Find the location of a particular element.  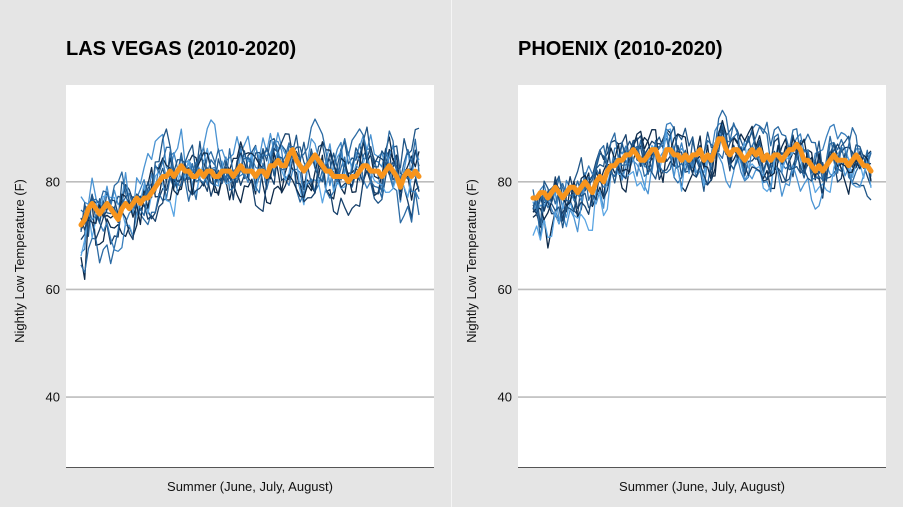

chart-title-phoenix: PHOENIX (2010-2020) is located at coordinates (620, 49).